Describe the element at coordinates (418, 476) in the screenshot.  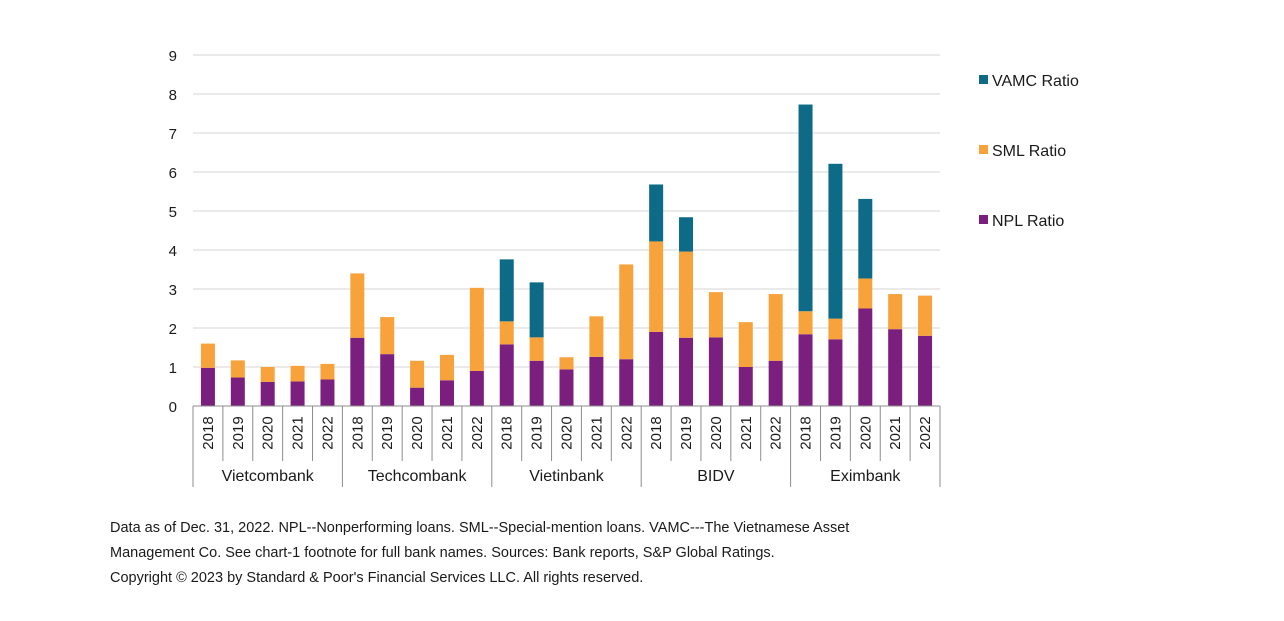
I see `x-group-label: Techcombank` at that location.